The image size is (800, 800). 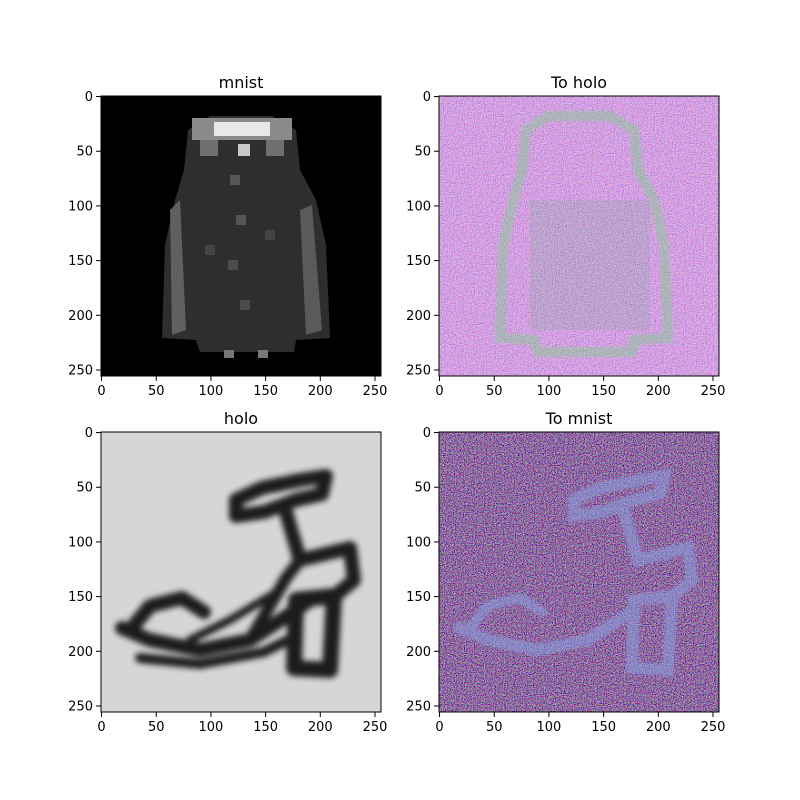 What do you see at coordinates (241, 572) in the screenshot?
I see `image-holo` at bounding box center [241, 572].